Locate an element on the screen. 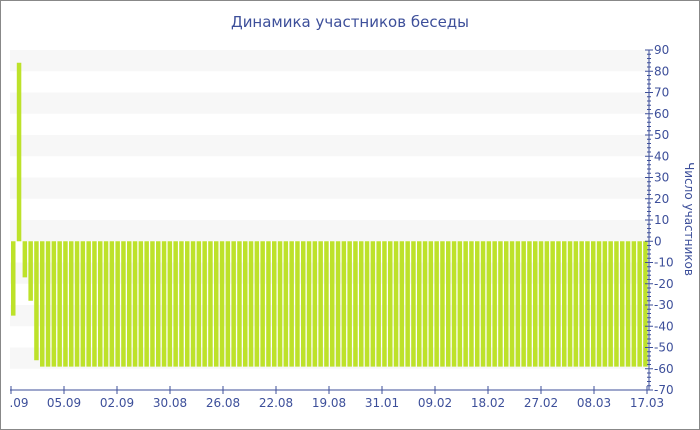 Image resolution: width=700 pixels, height=430 pixels. y-tick-label: 30 is located at coordinates (661, 178).